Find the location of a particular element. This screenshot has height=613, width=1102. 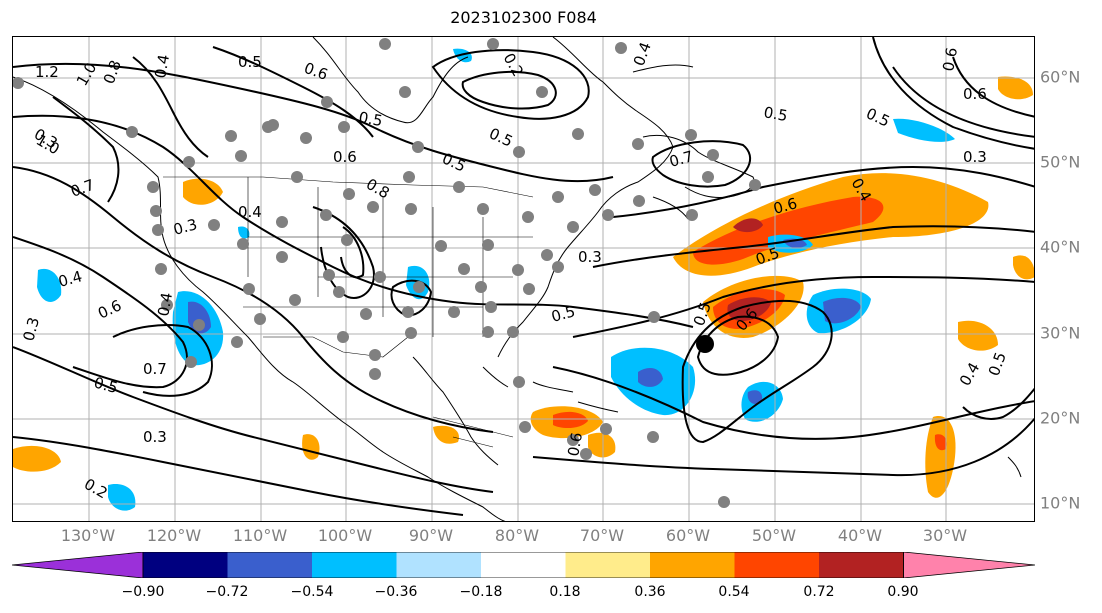

lon-label: 120°W is located at coordinates (174, 535).